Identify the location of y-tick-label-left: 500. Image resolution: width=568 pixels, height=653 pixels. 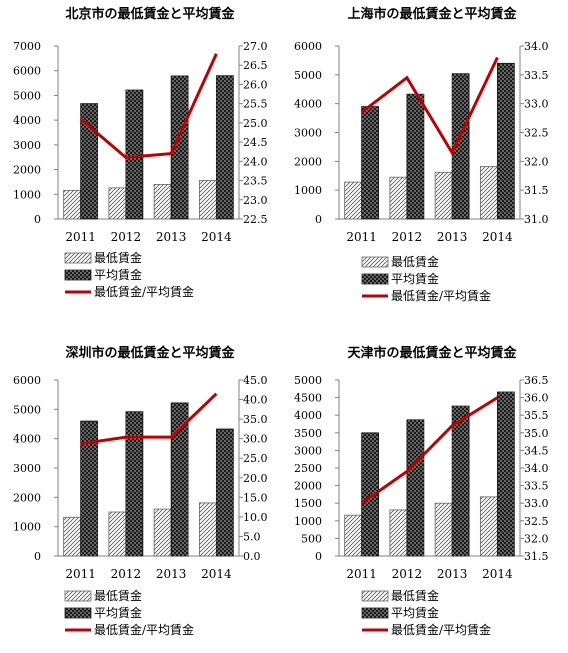
(311, 538).